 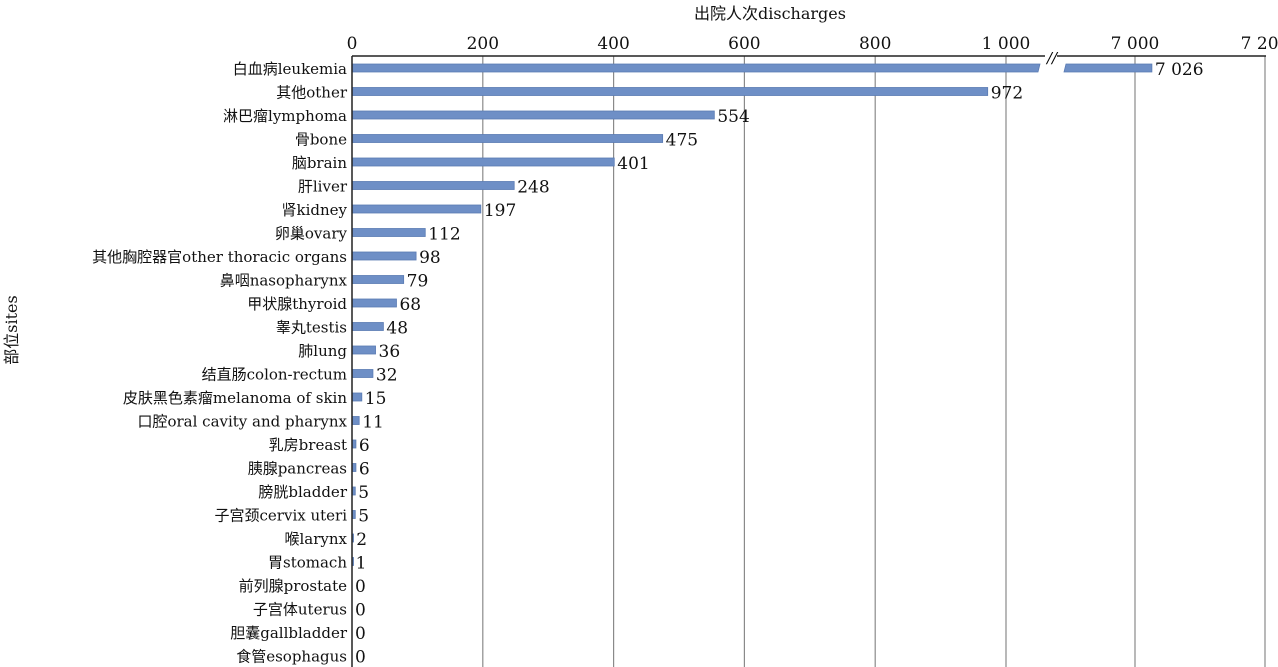 I want to click on bar-value-label: 197, so click(x=500, y=211).